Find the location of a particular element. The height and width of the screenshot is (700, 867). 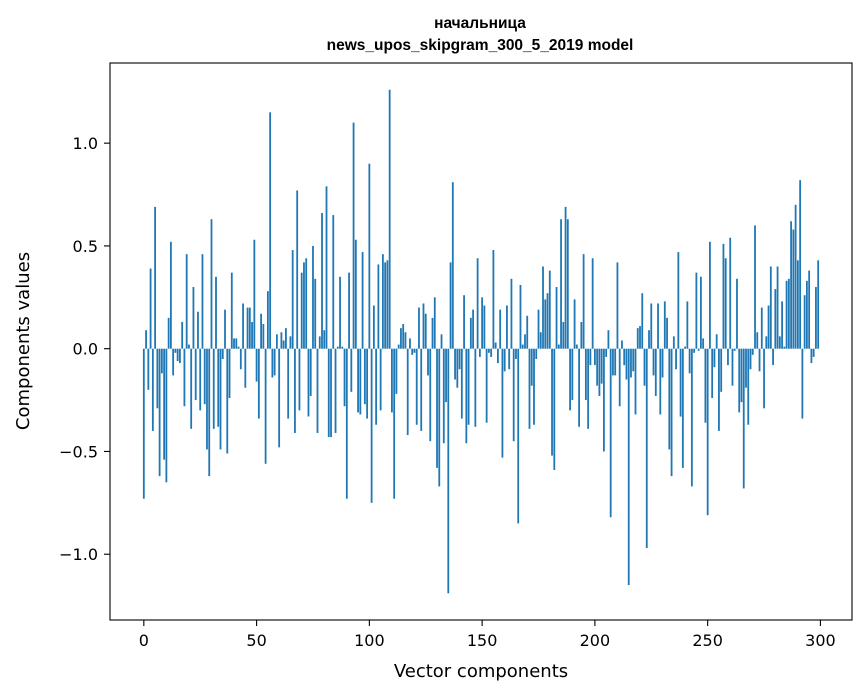

y-tick-label: 0.5 is located at coordinates (85, 246).